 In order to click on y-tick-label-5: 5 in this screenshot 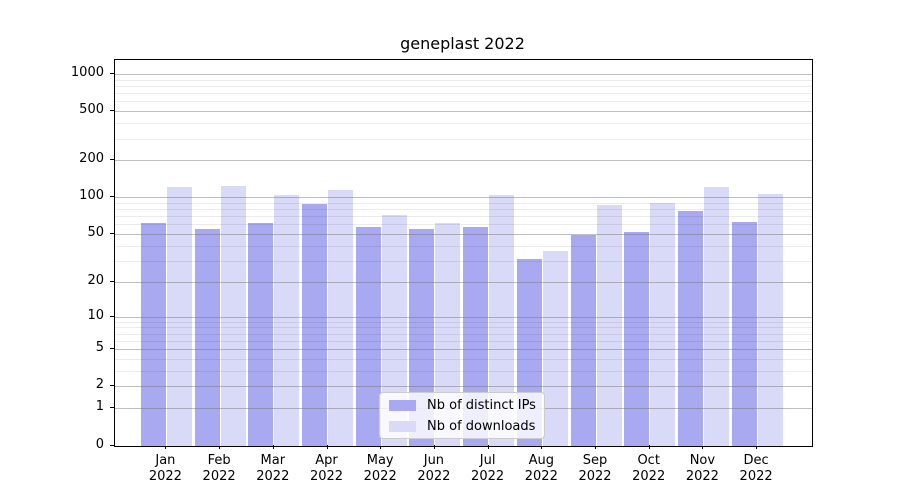, I will do `click(99, 348)`.